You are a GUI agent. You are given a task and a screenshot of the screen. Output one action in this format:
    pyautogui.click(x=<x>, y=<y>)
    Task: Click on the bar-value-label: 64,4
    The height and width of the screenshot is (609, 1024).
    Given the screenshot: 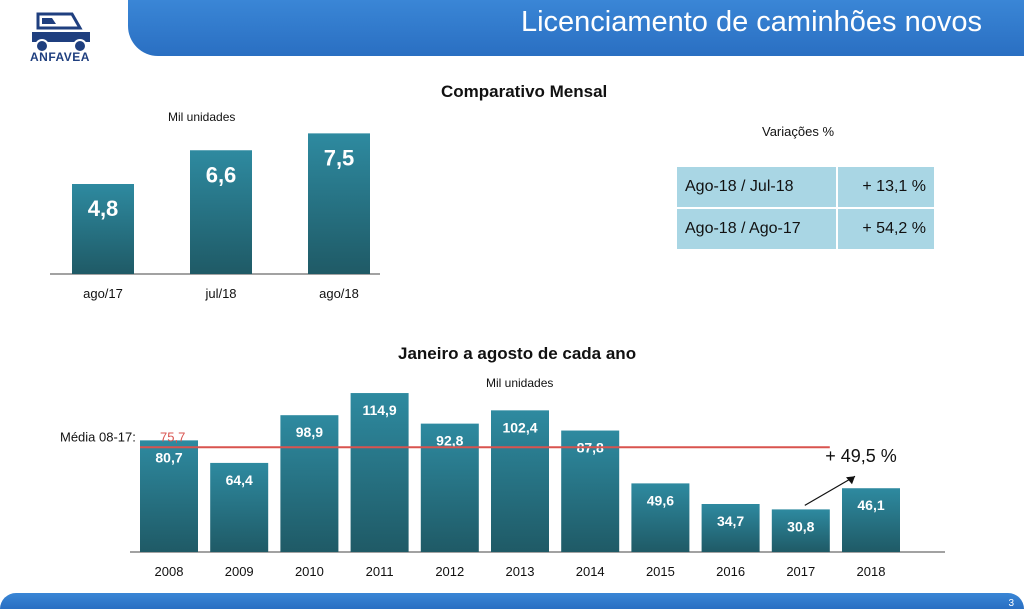 What is the action you would take?
    pyautogui.click(x=239, y=480)
    